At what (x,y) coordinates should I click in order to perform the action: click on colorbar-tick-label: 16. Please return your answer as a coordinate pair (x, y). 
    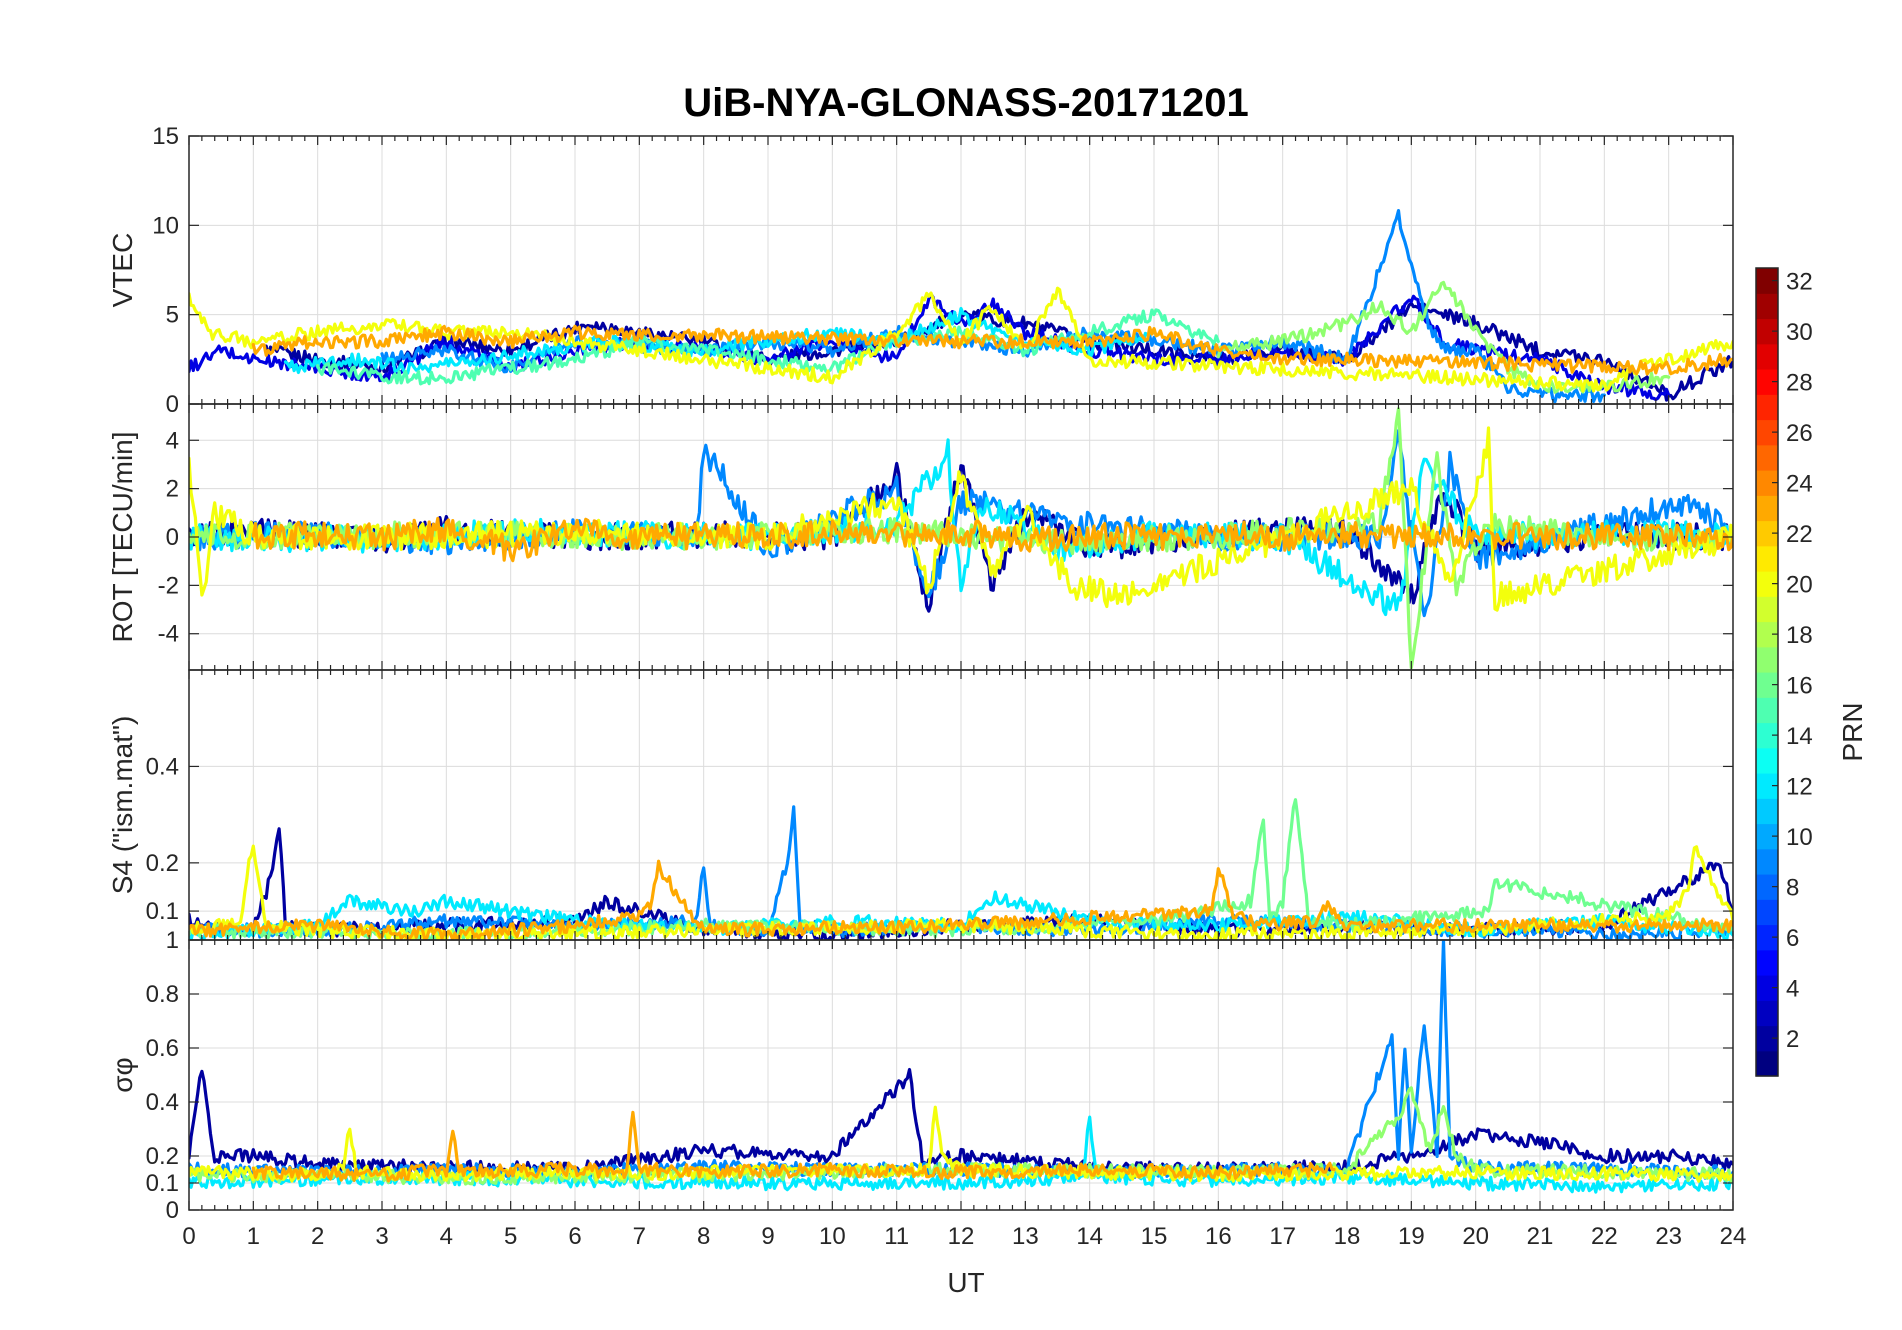
    Looking at the image, I should click on (1799, 686).